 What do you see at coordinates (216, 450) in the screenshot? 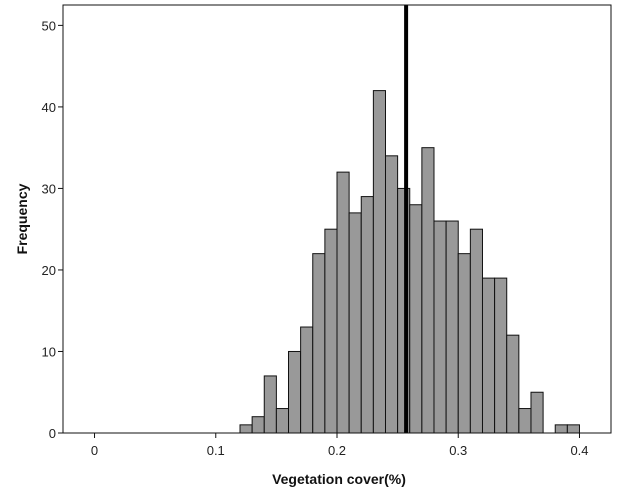
I see `x-tick-label: 0.1` at bounding box center [216, 450].